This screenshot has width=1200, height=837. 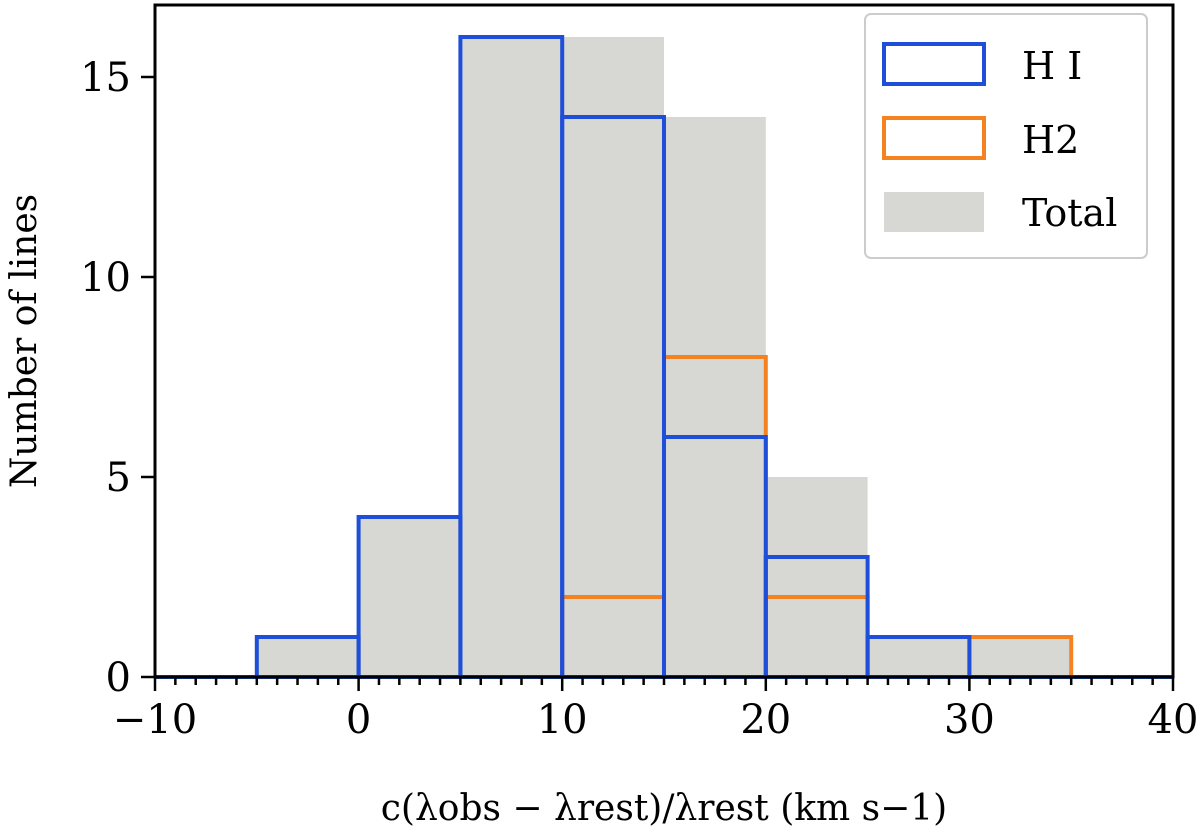 I want to click on x-axis-label: c(λobs − λrest)/λrest (km s−1), so click(x=664, y=808).